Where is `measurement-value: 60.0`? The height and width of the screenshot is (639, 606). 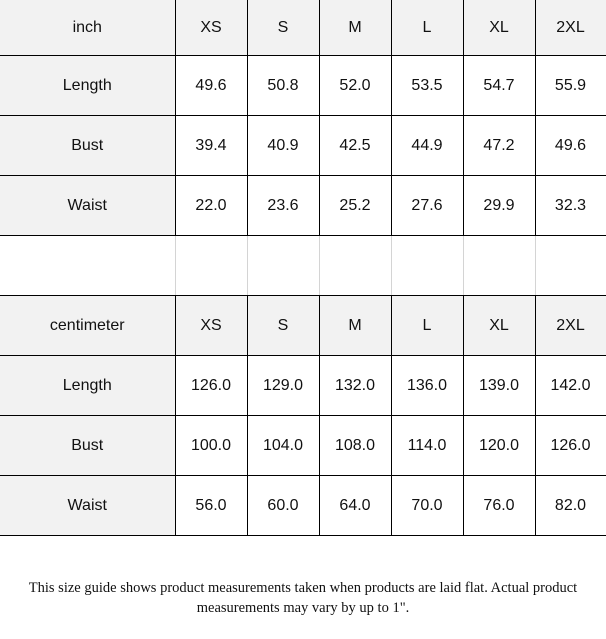 measurement-value: 60.0 is located at coordinates (283, 505).